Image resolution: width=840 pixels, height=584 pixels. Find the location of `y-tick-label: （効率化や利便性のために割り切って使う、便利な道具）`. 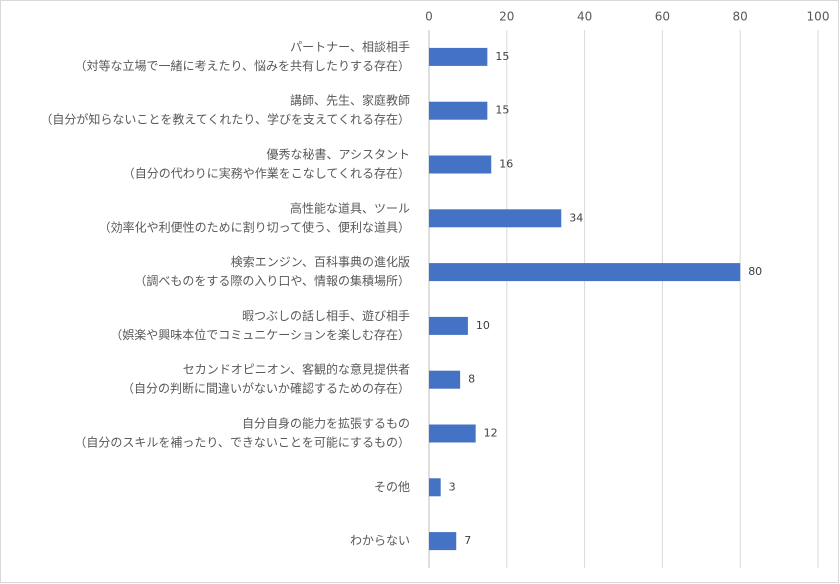

y-tick-label: （効率化や利便性のために割り切って使う、便利な道具） is located at coordinates (254, 226).